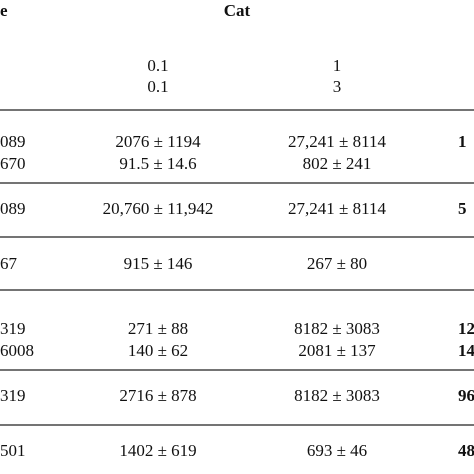 The height and width of the screenshot is (474, 474). Describe the element at coordinates (462, 141) in the screenshot. I see `cell: 1` at that location.